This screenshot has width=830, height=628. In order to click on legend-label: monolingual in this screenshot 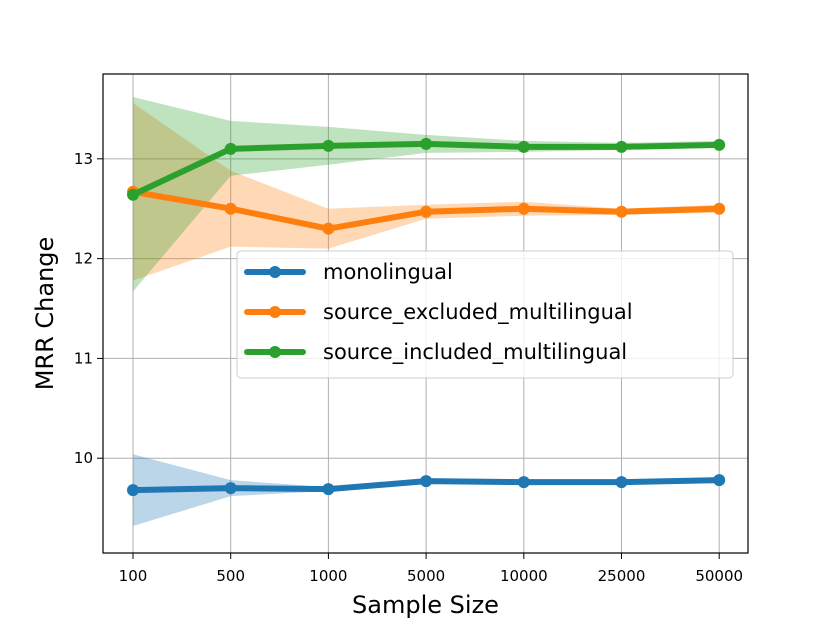, I will do `click(388, 272)`.